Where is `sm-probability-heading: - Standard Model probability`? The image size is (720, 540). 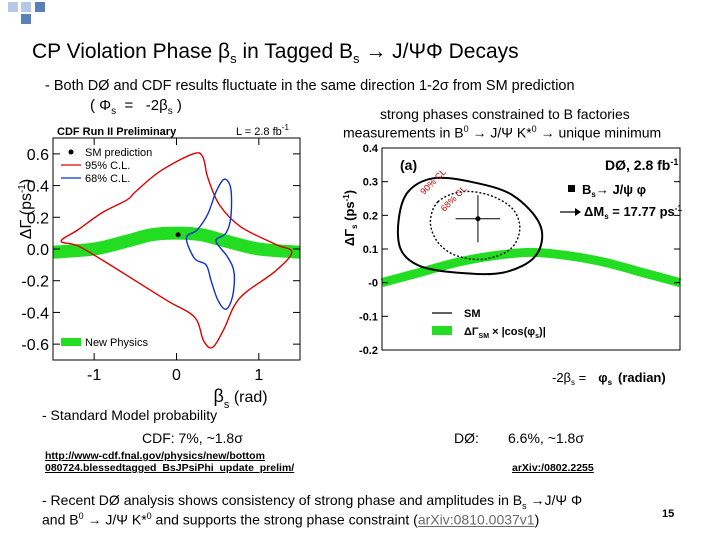 sm-probability-heading: - Standard Model probability is located at coordinates (130, 415).